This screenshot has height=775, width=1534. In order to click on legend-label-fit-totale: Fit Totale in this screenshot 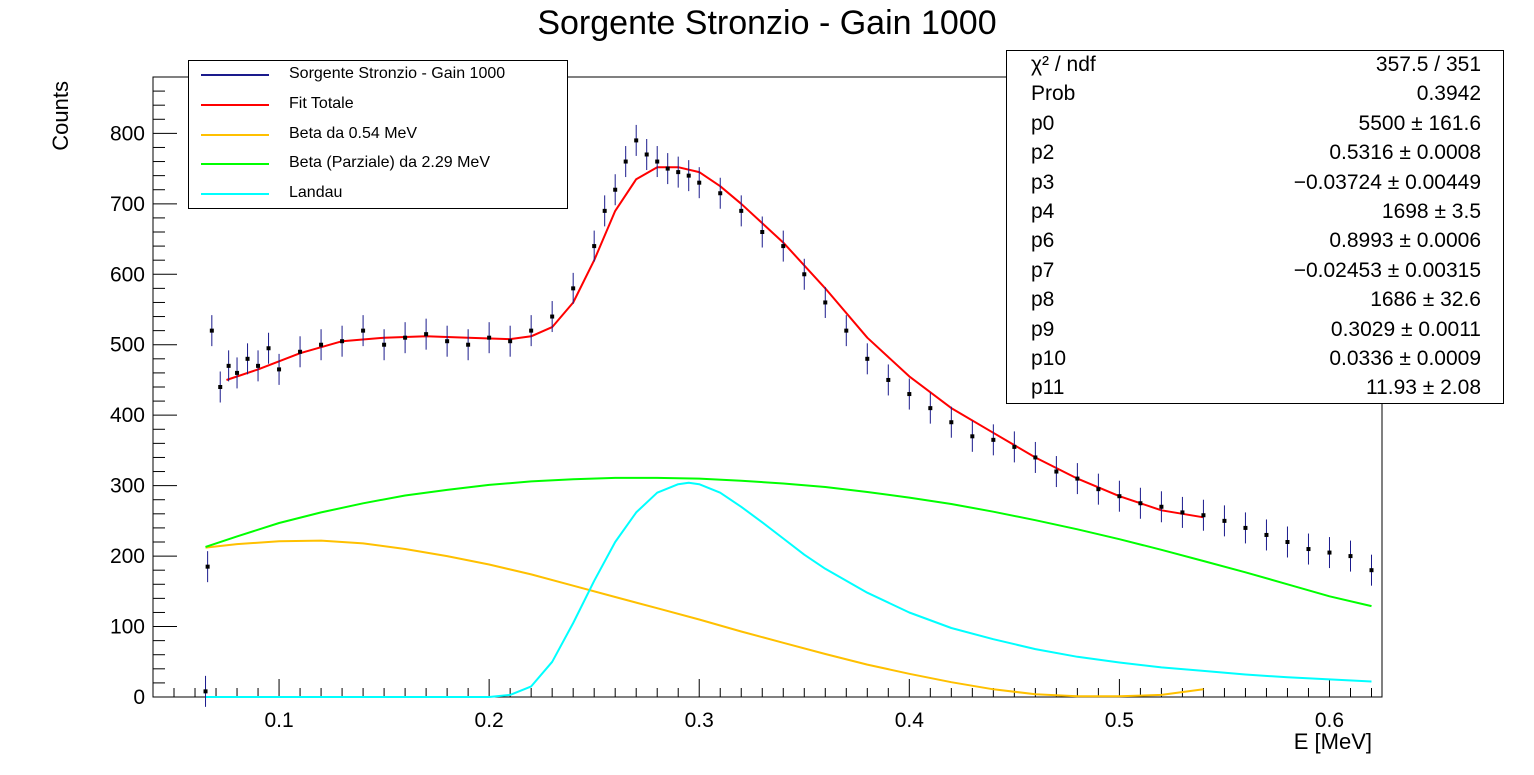, I will do `click(321, 103)`.